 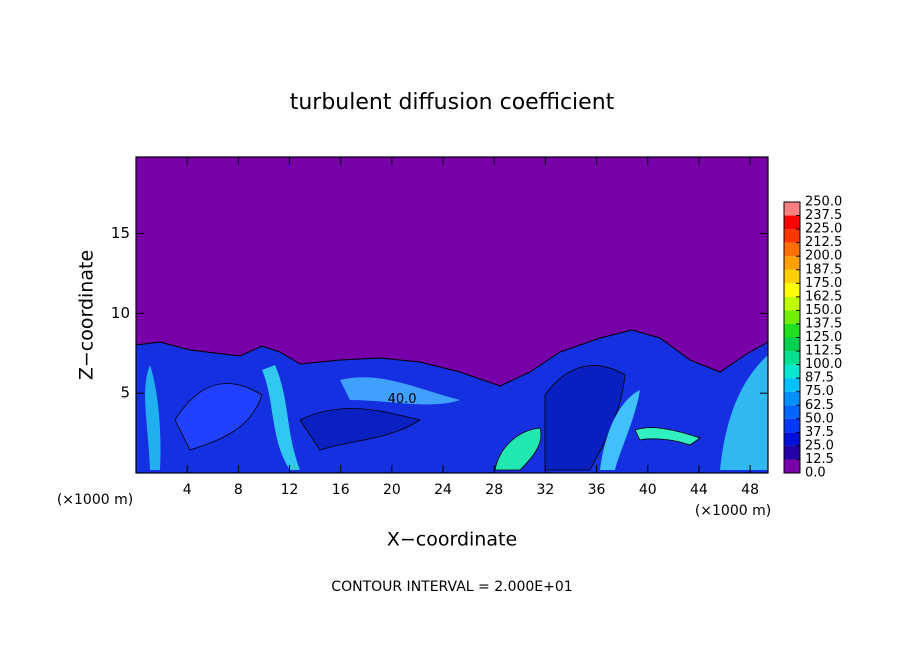 What do you see at coordinates (341, 490) in the screenshot?
I see `x-tick-label: 16` at bounding box center [341, 490].